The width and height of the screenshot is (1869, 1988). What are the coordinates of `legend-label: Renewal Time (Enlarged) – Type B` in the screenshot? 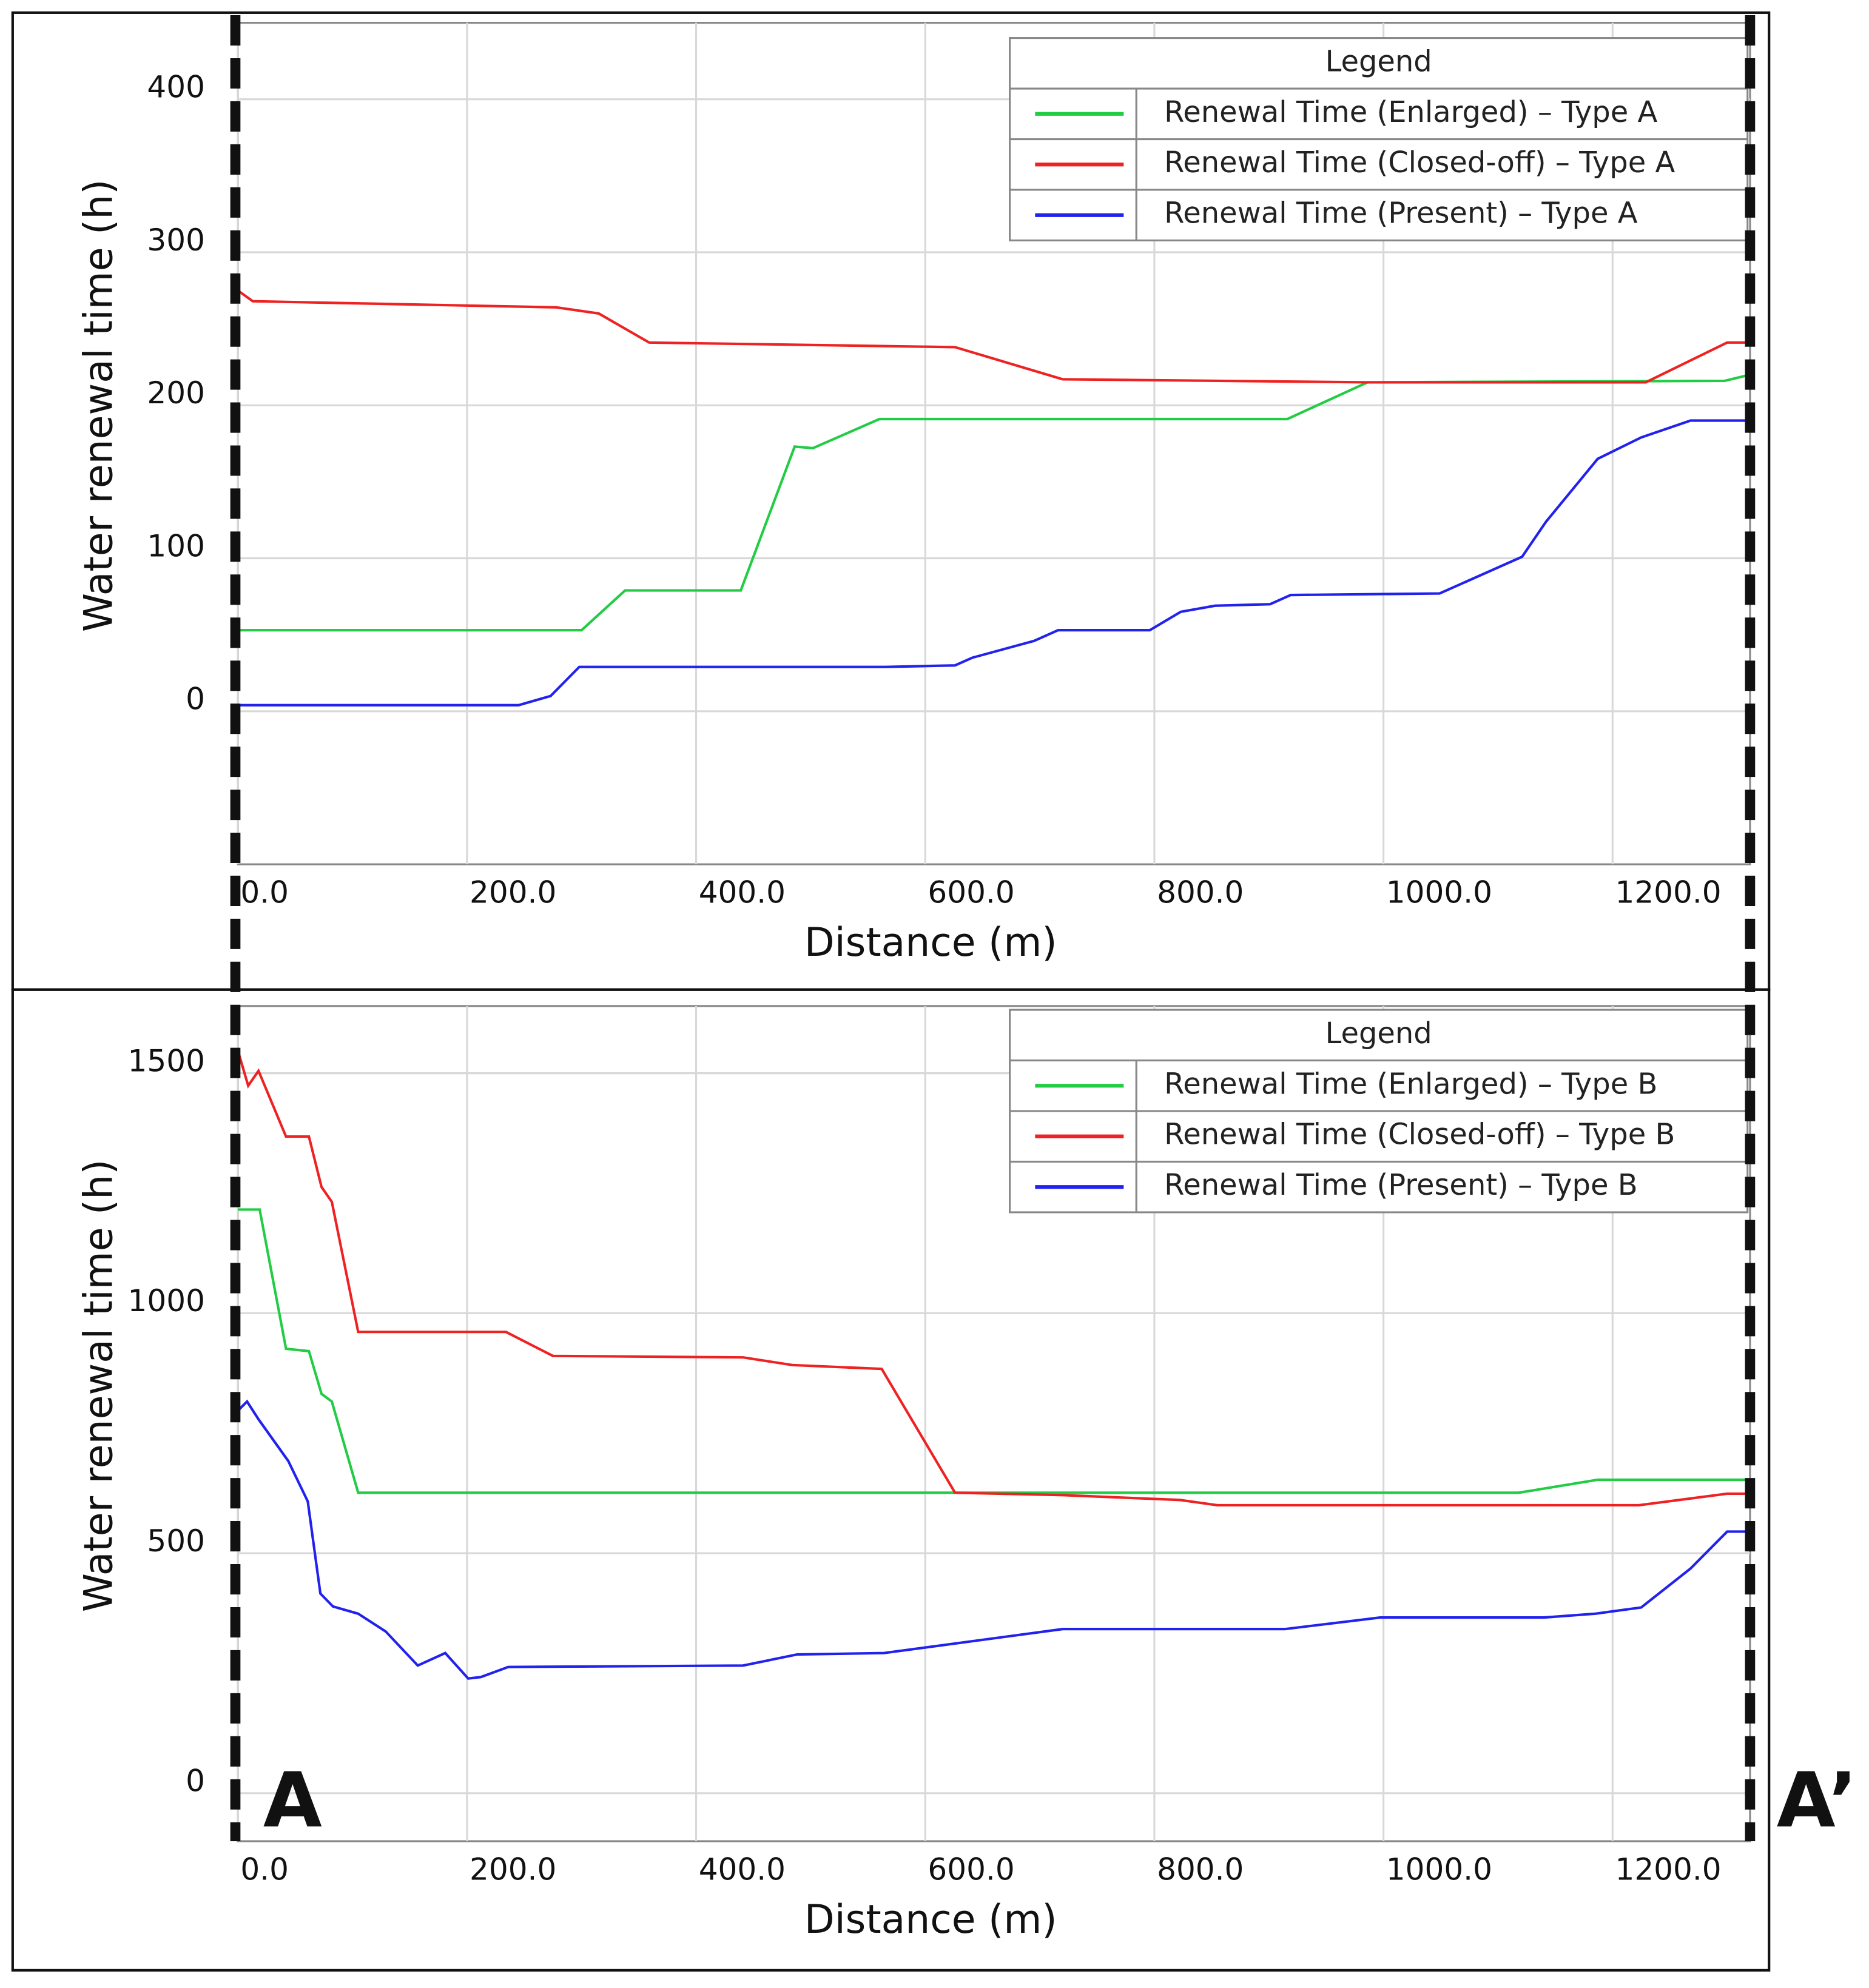 It's located at (1411, 1084).